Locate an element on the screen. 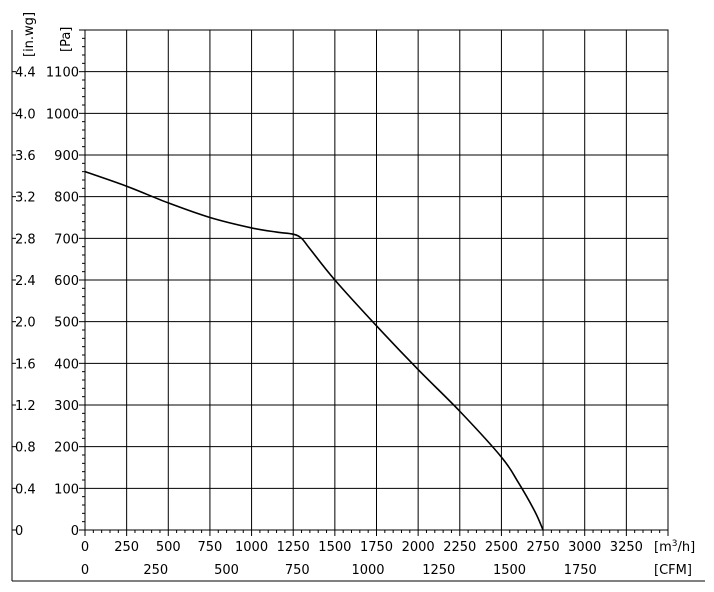  y-tick-label-pa: 700 is located at coordinates (66, 239).